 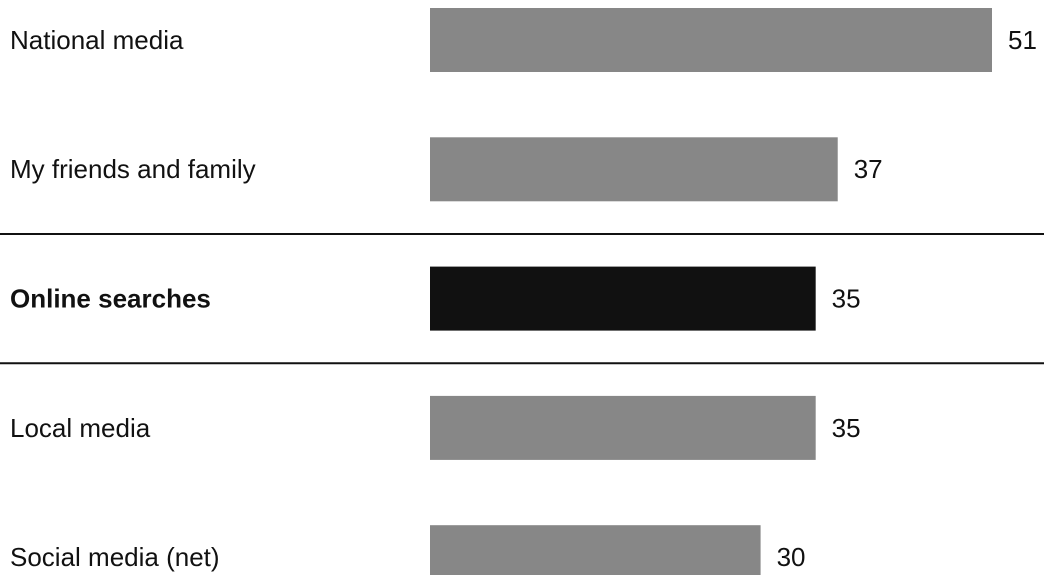 I want to click on category-label: National media, so click(x=97, y=40).